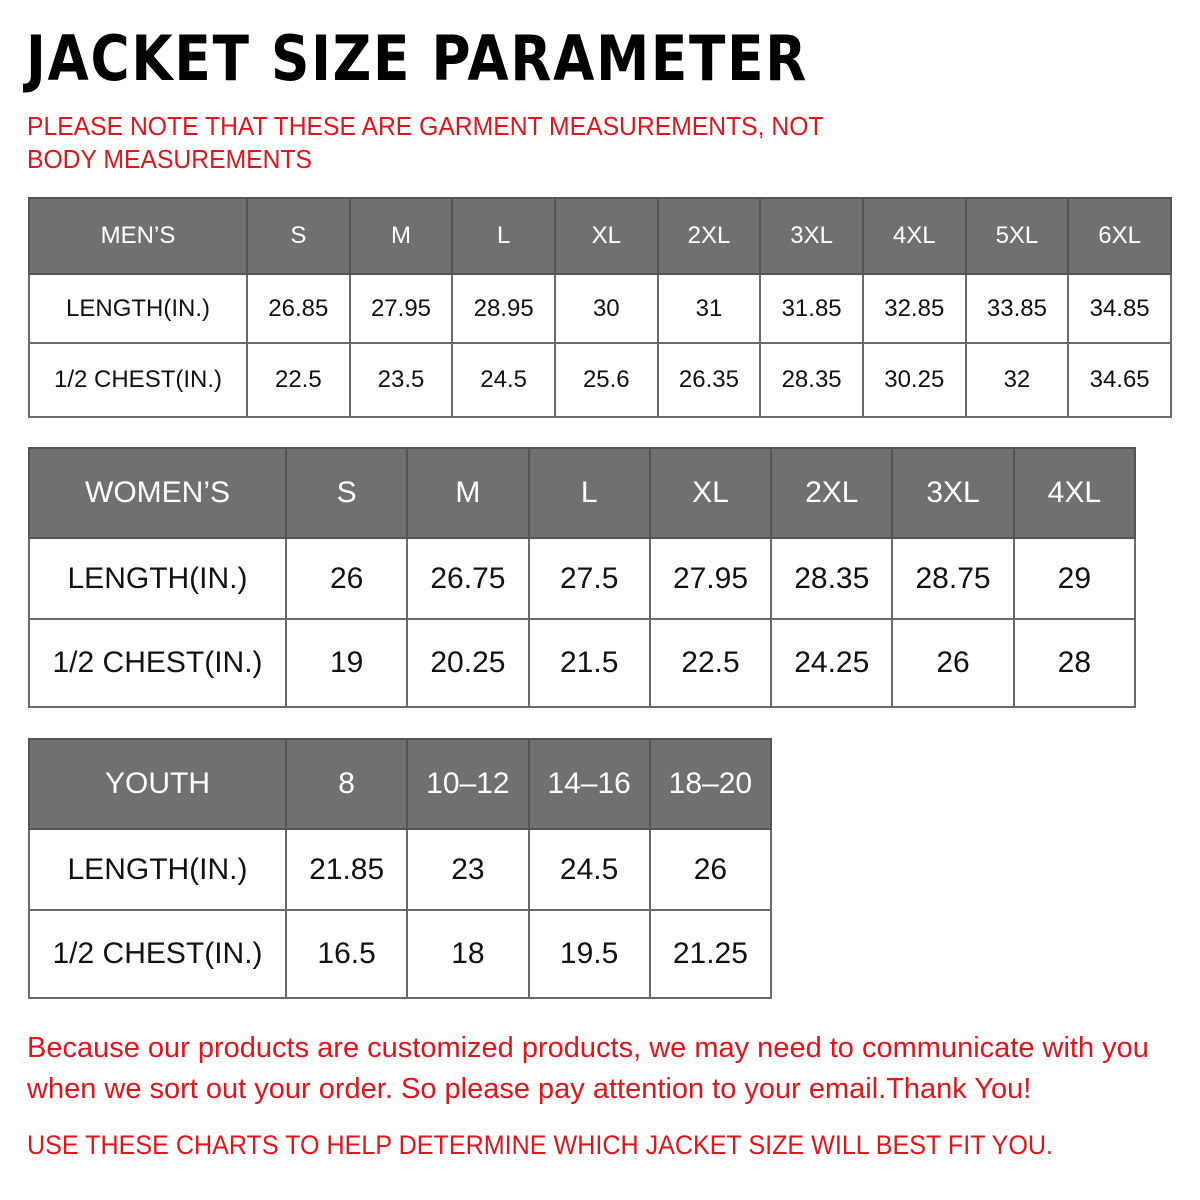 This screenshot has width=1200, height=1200. I want to click on table-row: LENGTH(IN.) 26 26.75 27.5 27.95 28.35 28.75 29, so click(582, 578).